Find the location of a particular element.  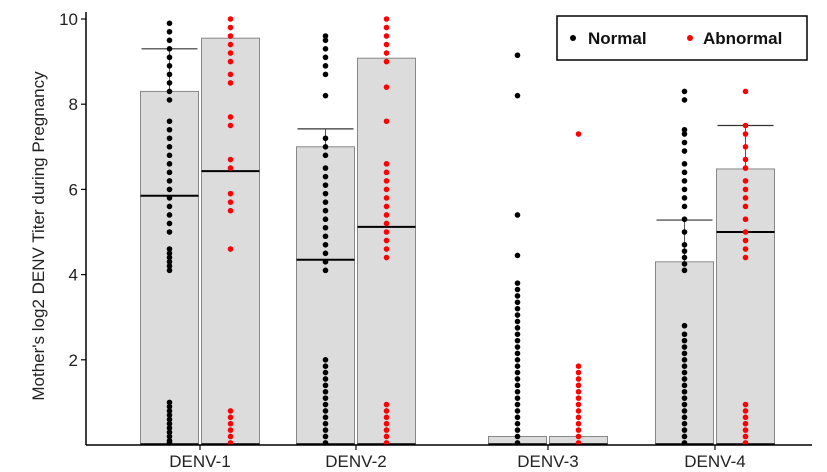

y-tick-label: 2 is located at coordinates (73, 360).